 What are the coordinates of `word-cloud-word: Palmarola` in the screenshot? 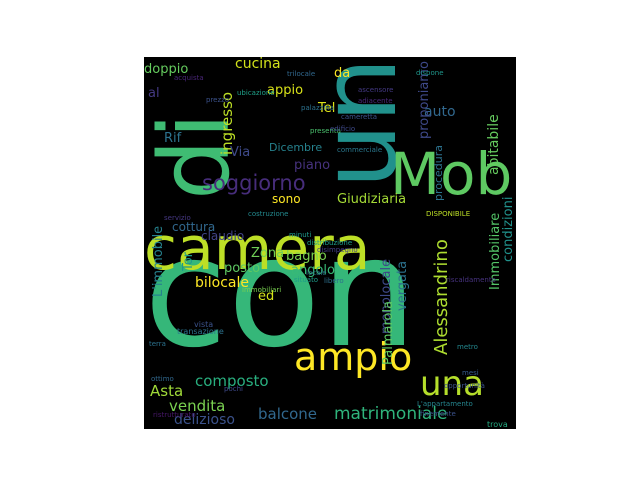 It's located at (388, 332).